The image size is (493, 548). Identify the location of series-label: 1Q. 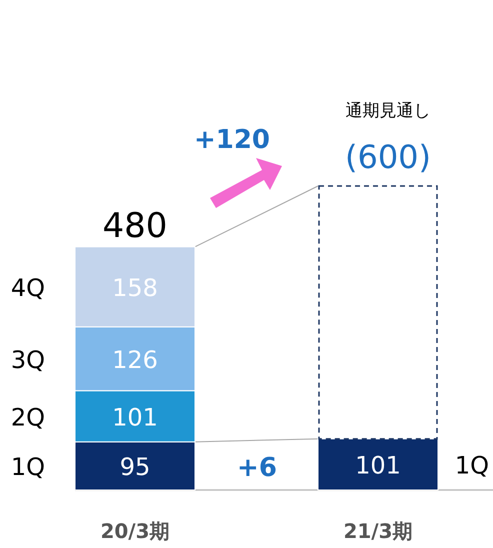
(472, 465).